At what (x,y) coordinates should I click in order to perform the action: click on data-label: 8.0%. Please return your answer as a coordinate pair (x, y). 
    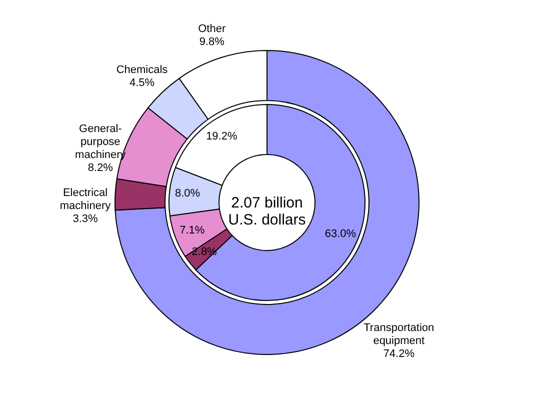
    Looking at the image, I should click on (187, 193).